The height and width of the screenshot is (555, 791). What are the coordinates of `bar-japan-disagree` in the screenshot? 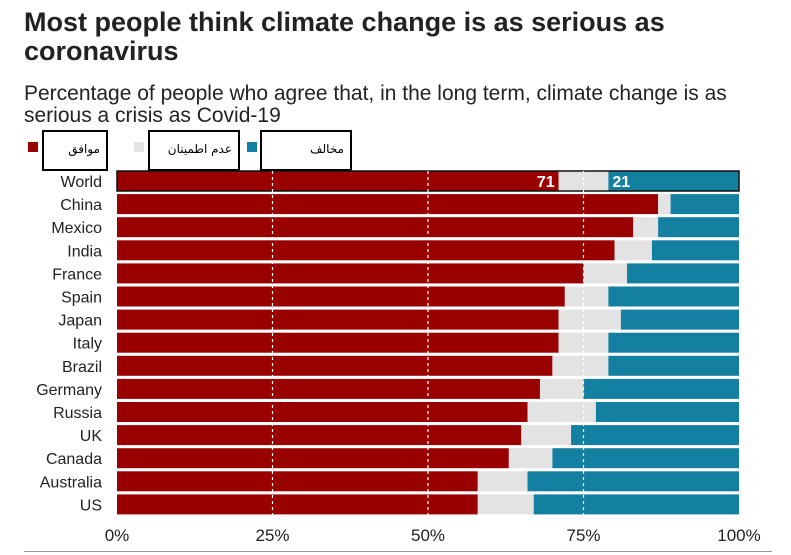 It's located at (679, 319).